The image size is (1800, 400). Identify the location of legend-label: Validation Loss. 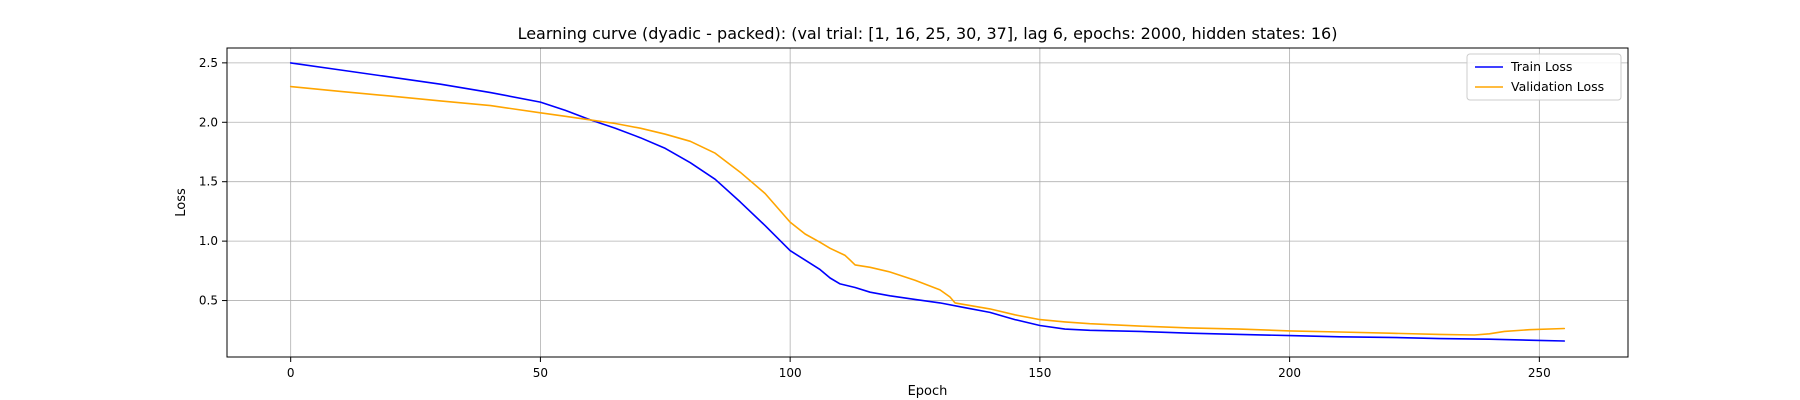
(1557, 86).